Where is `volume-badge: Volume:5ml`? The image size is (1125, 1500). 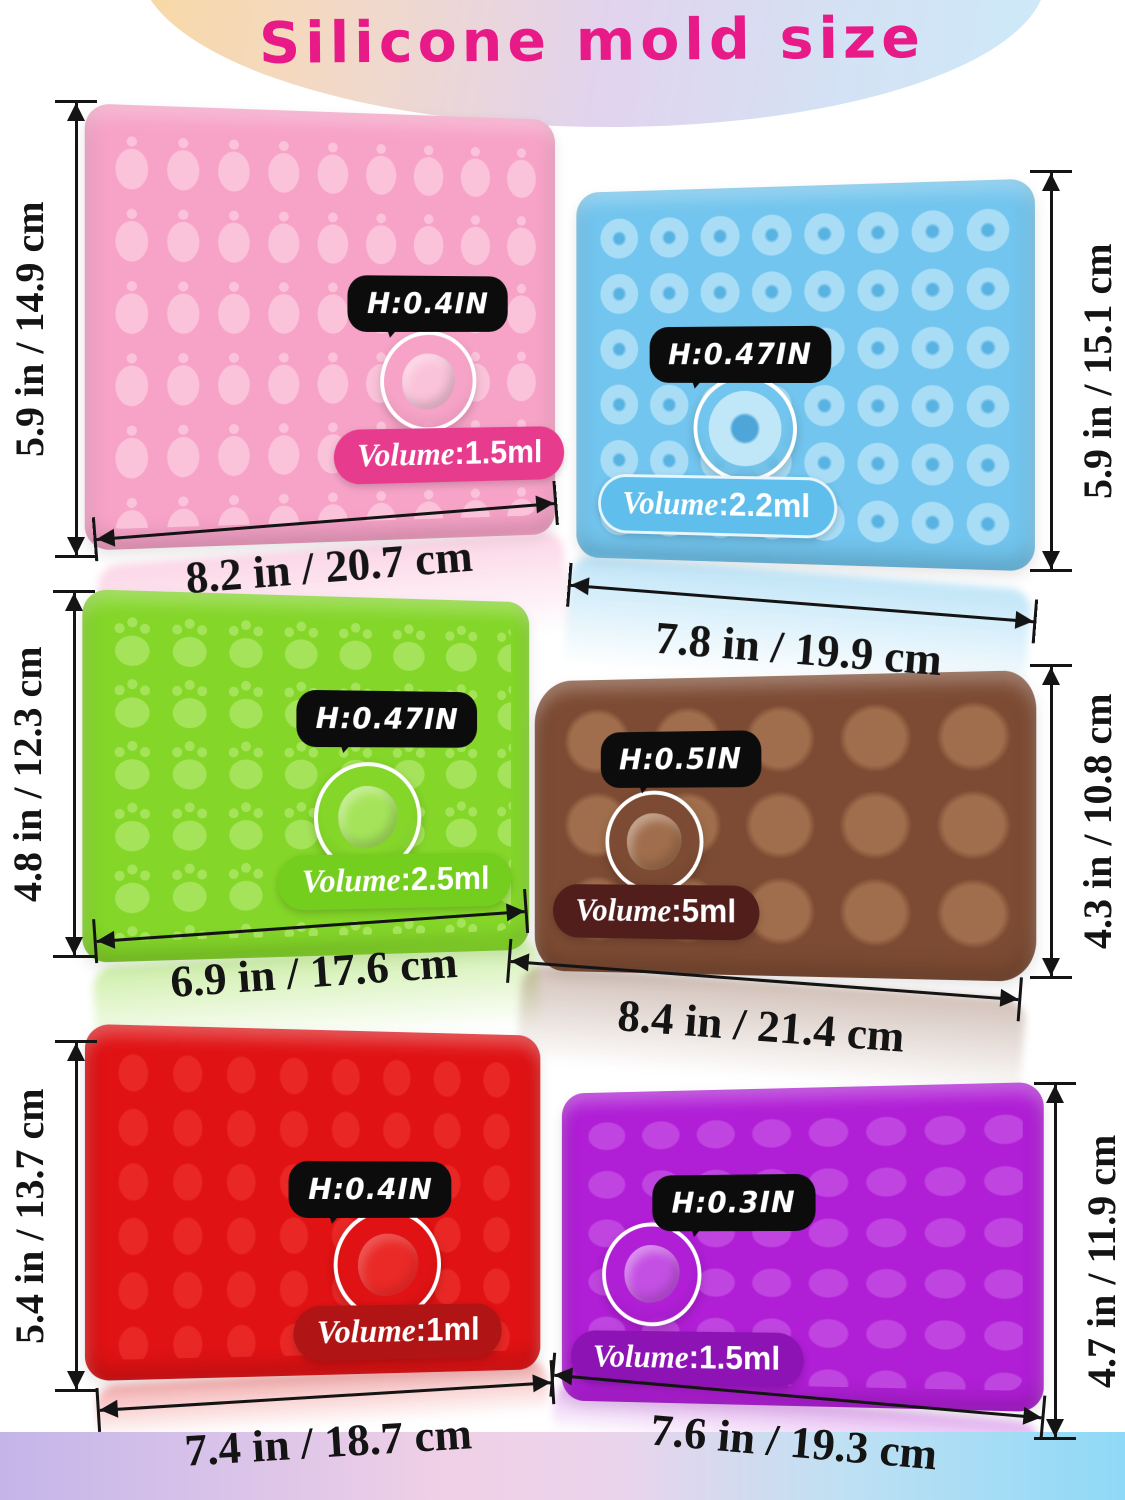
volume-badge: Volume:5ml is located at coordinates (656, 912).